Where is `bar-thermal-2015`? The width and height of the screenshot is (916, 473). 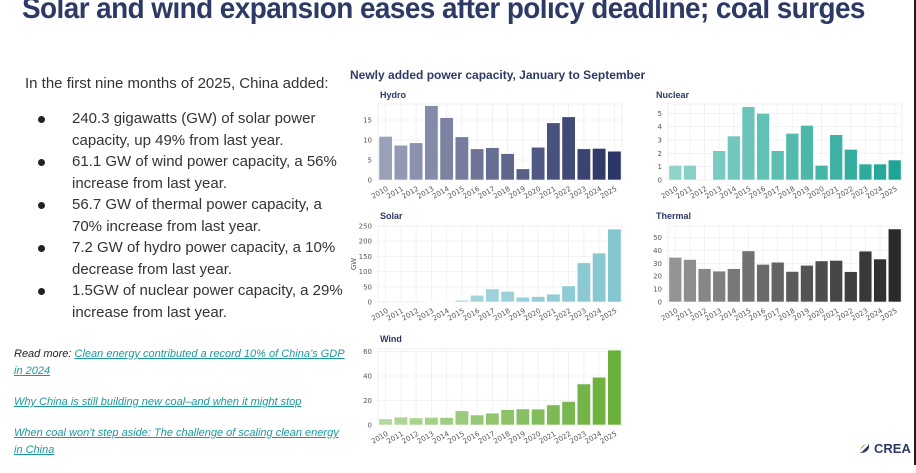
bar-thermal-2015 is located at coordinates (748, 276).